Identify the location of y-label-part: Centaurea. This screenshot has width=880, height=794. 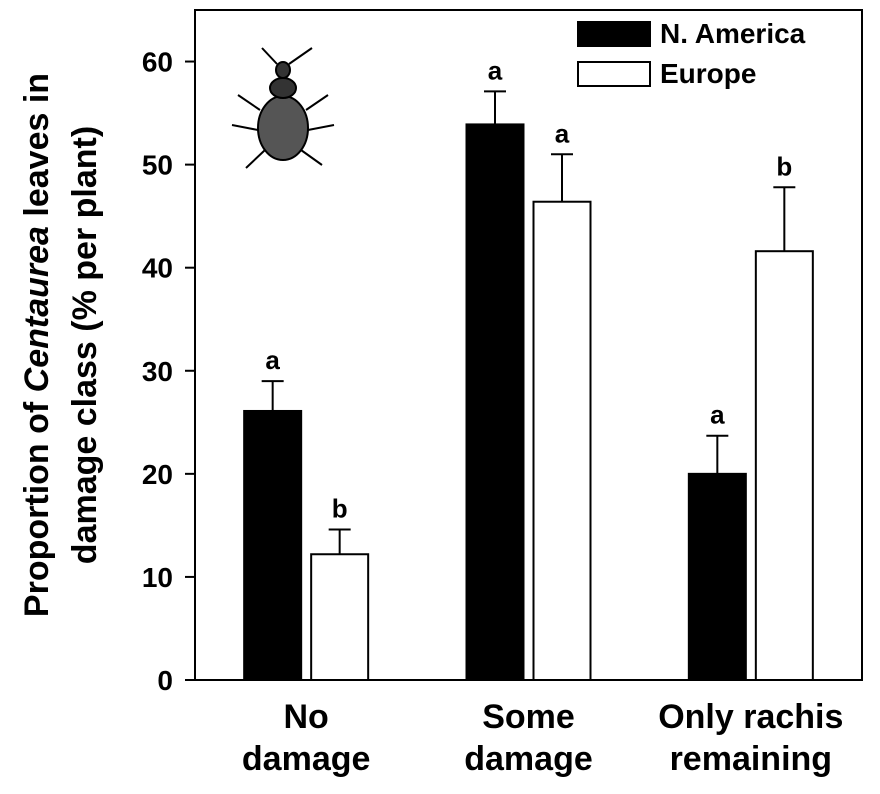
(37, 309).